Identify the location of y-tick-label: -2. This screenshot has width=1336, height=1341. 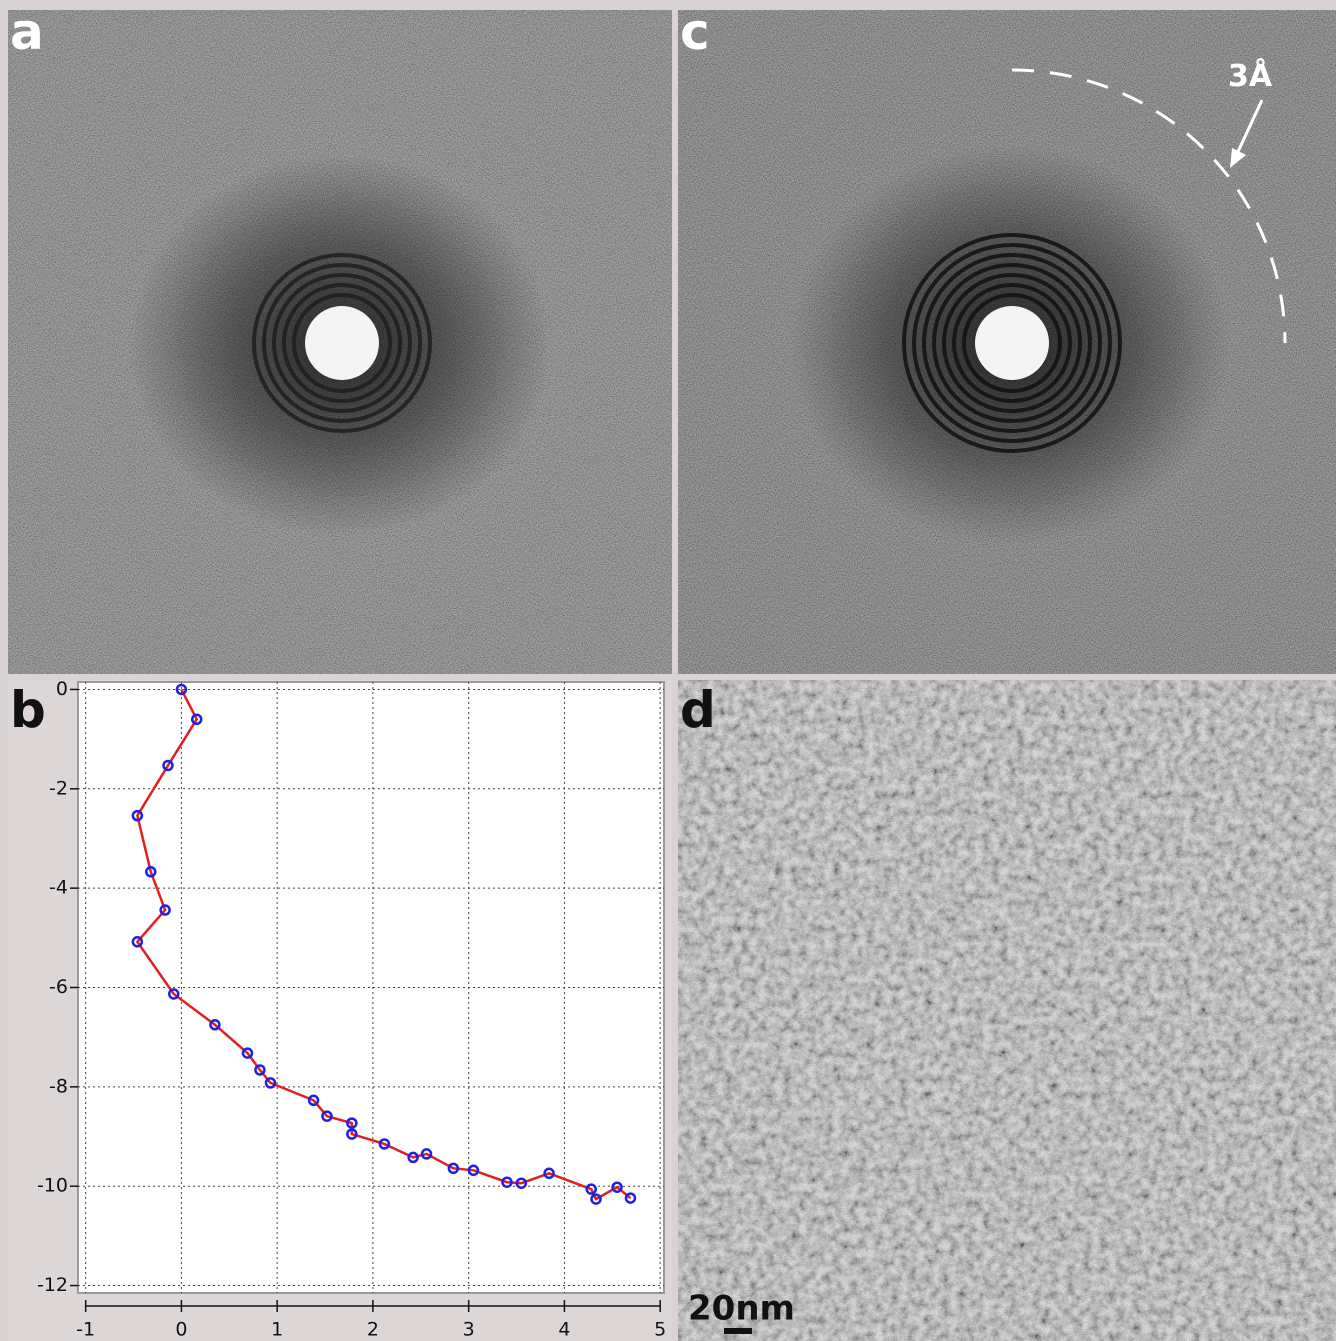
(58, 788).